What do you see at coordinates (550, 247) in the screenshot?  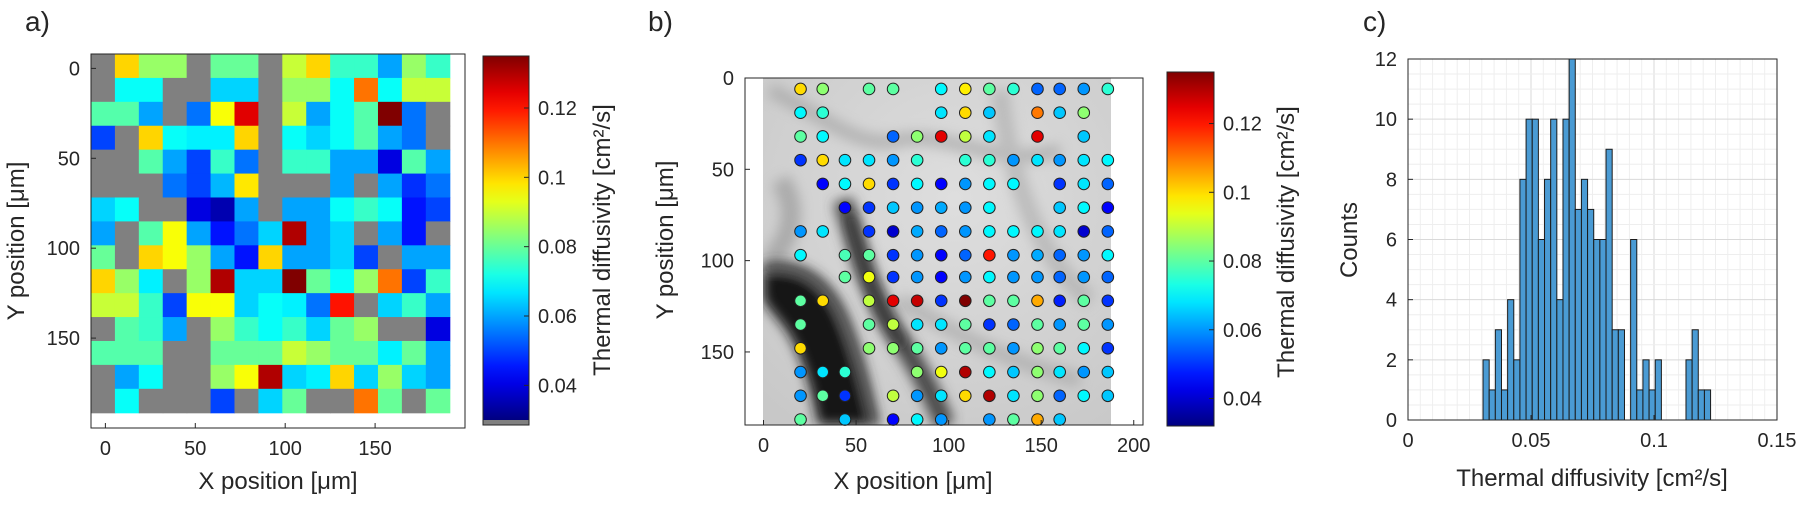 I see `panel-a-colorbar-ticks: 0.04 0.06 0.08 0.1 0.12` at bounding box center [550, 247].